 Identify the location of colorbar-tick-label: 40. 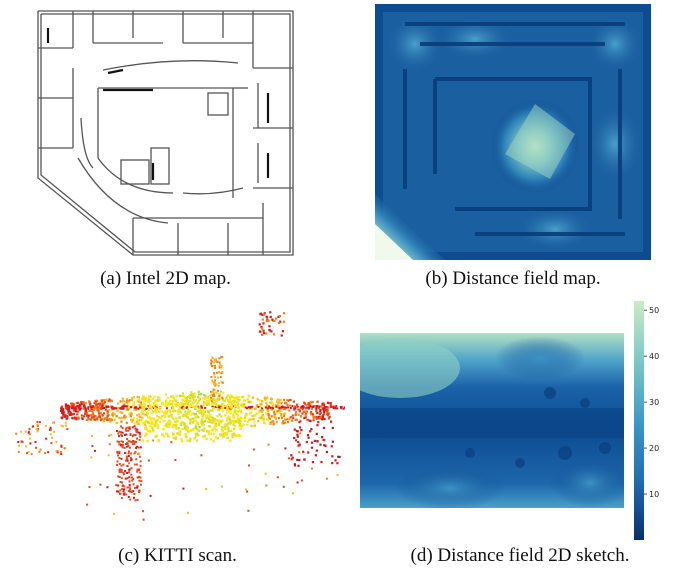
(654, 356).